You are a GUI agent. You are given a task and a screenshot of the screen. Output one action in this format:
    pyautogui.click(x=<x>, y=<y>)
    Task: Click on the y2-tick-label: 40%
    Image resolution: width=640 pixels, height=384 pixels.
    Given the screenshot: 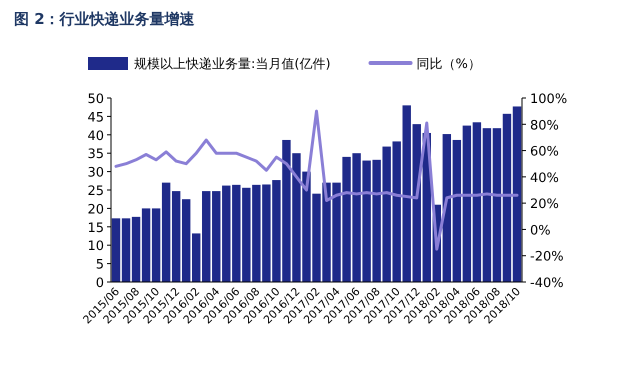 What is the action you would take?
    pyautogui.click(x=544, y=178)
    